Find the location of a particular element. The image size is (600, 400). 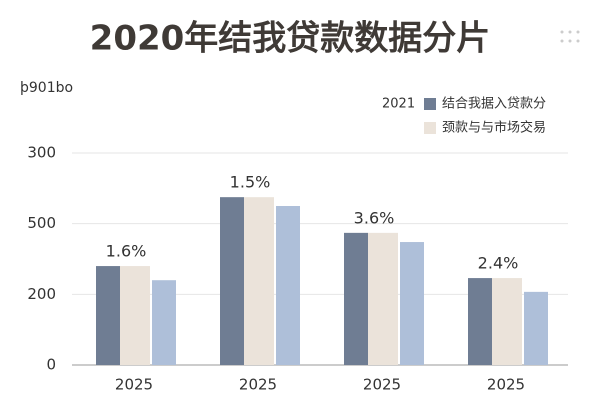

annotation: 3.6% is located at coordinates (374, 217).